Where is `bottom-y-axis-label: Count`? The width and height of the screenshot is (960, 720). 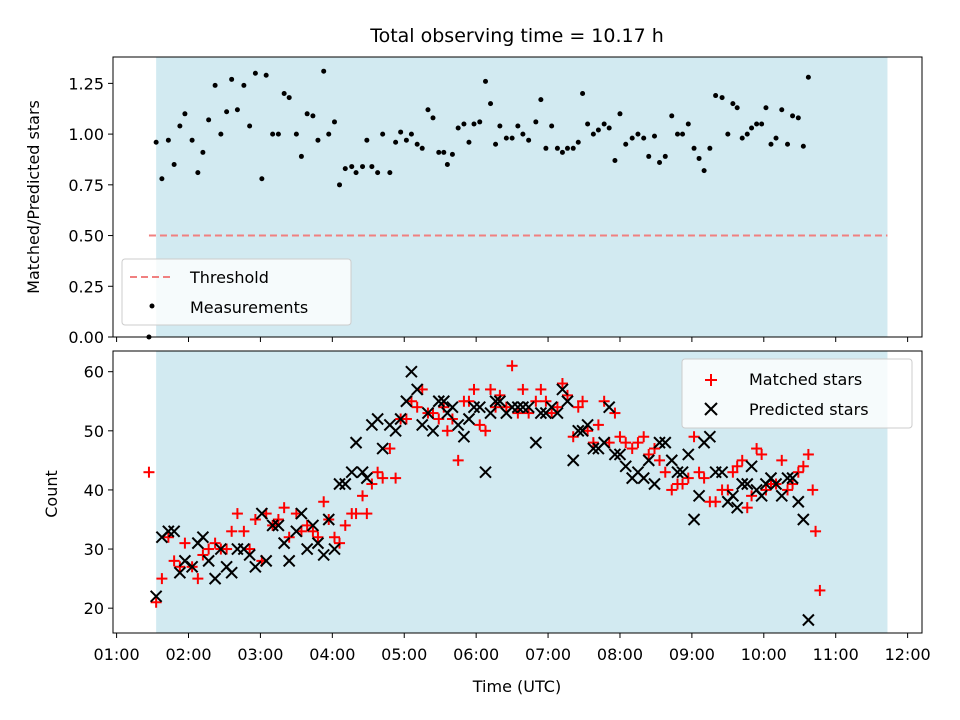
bottom-y-axis-label: Count is located at coordinates (51, 494).